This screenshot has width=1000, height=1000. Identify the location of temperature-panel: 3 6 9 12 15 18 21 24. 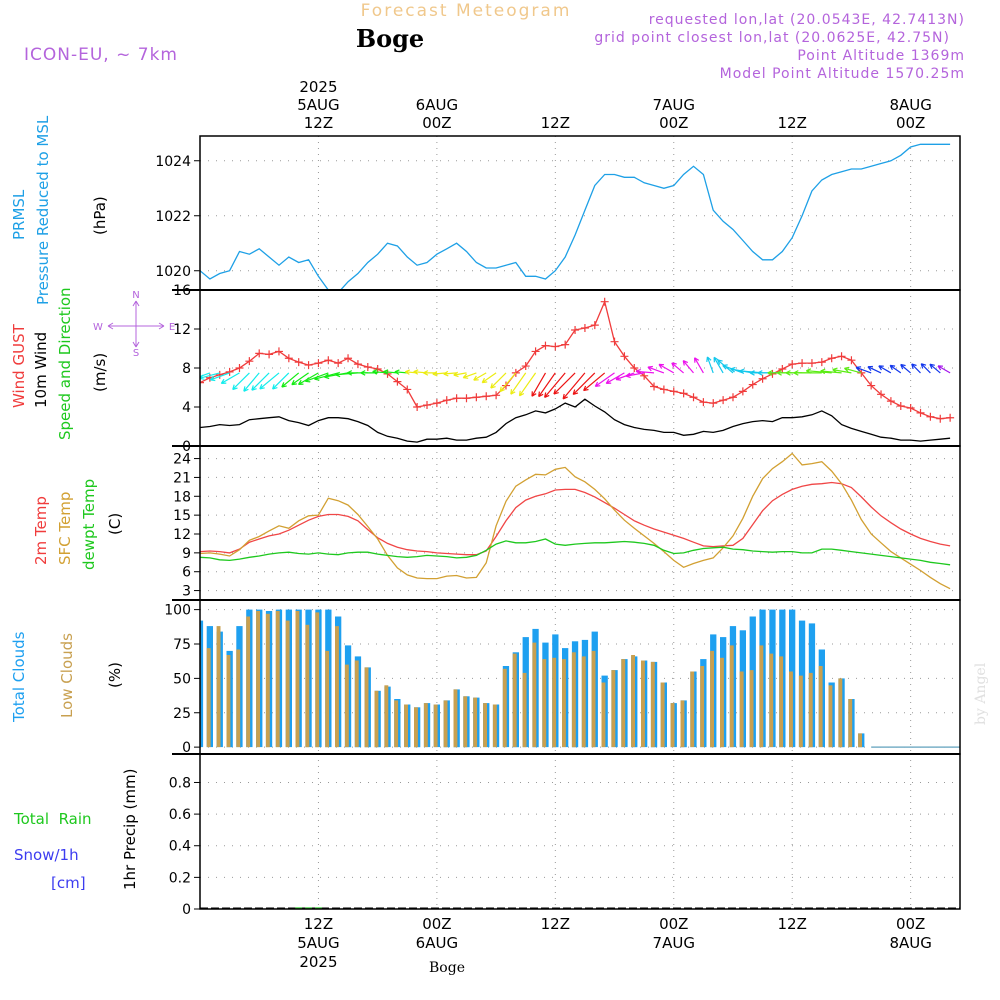
(567, 523).